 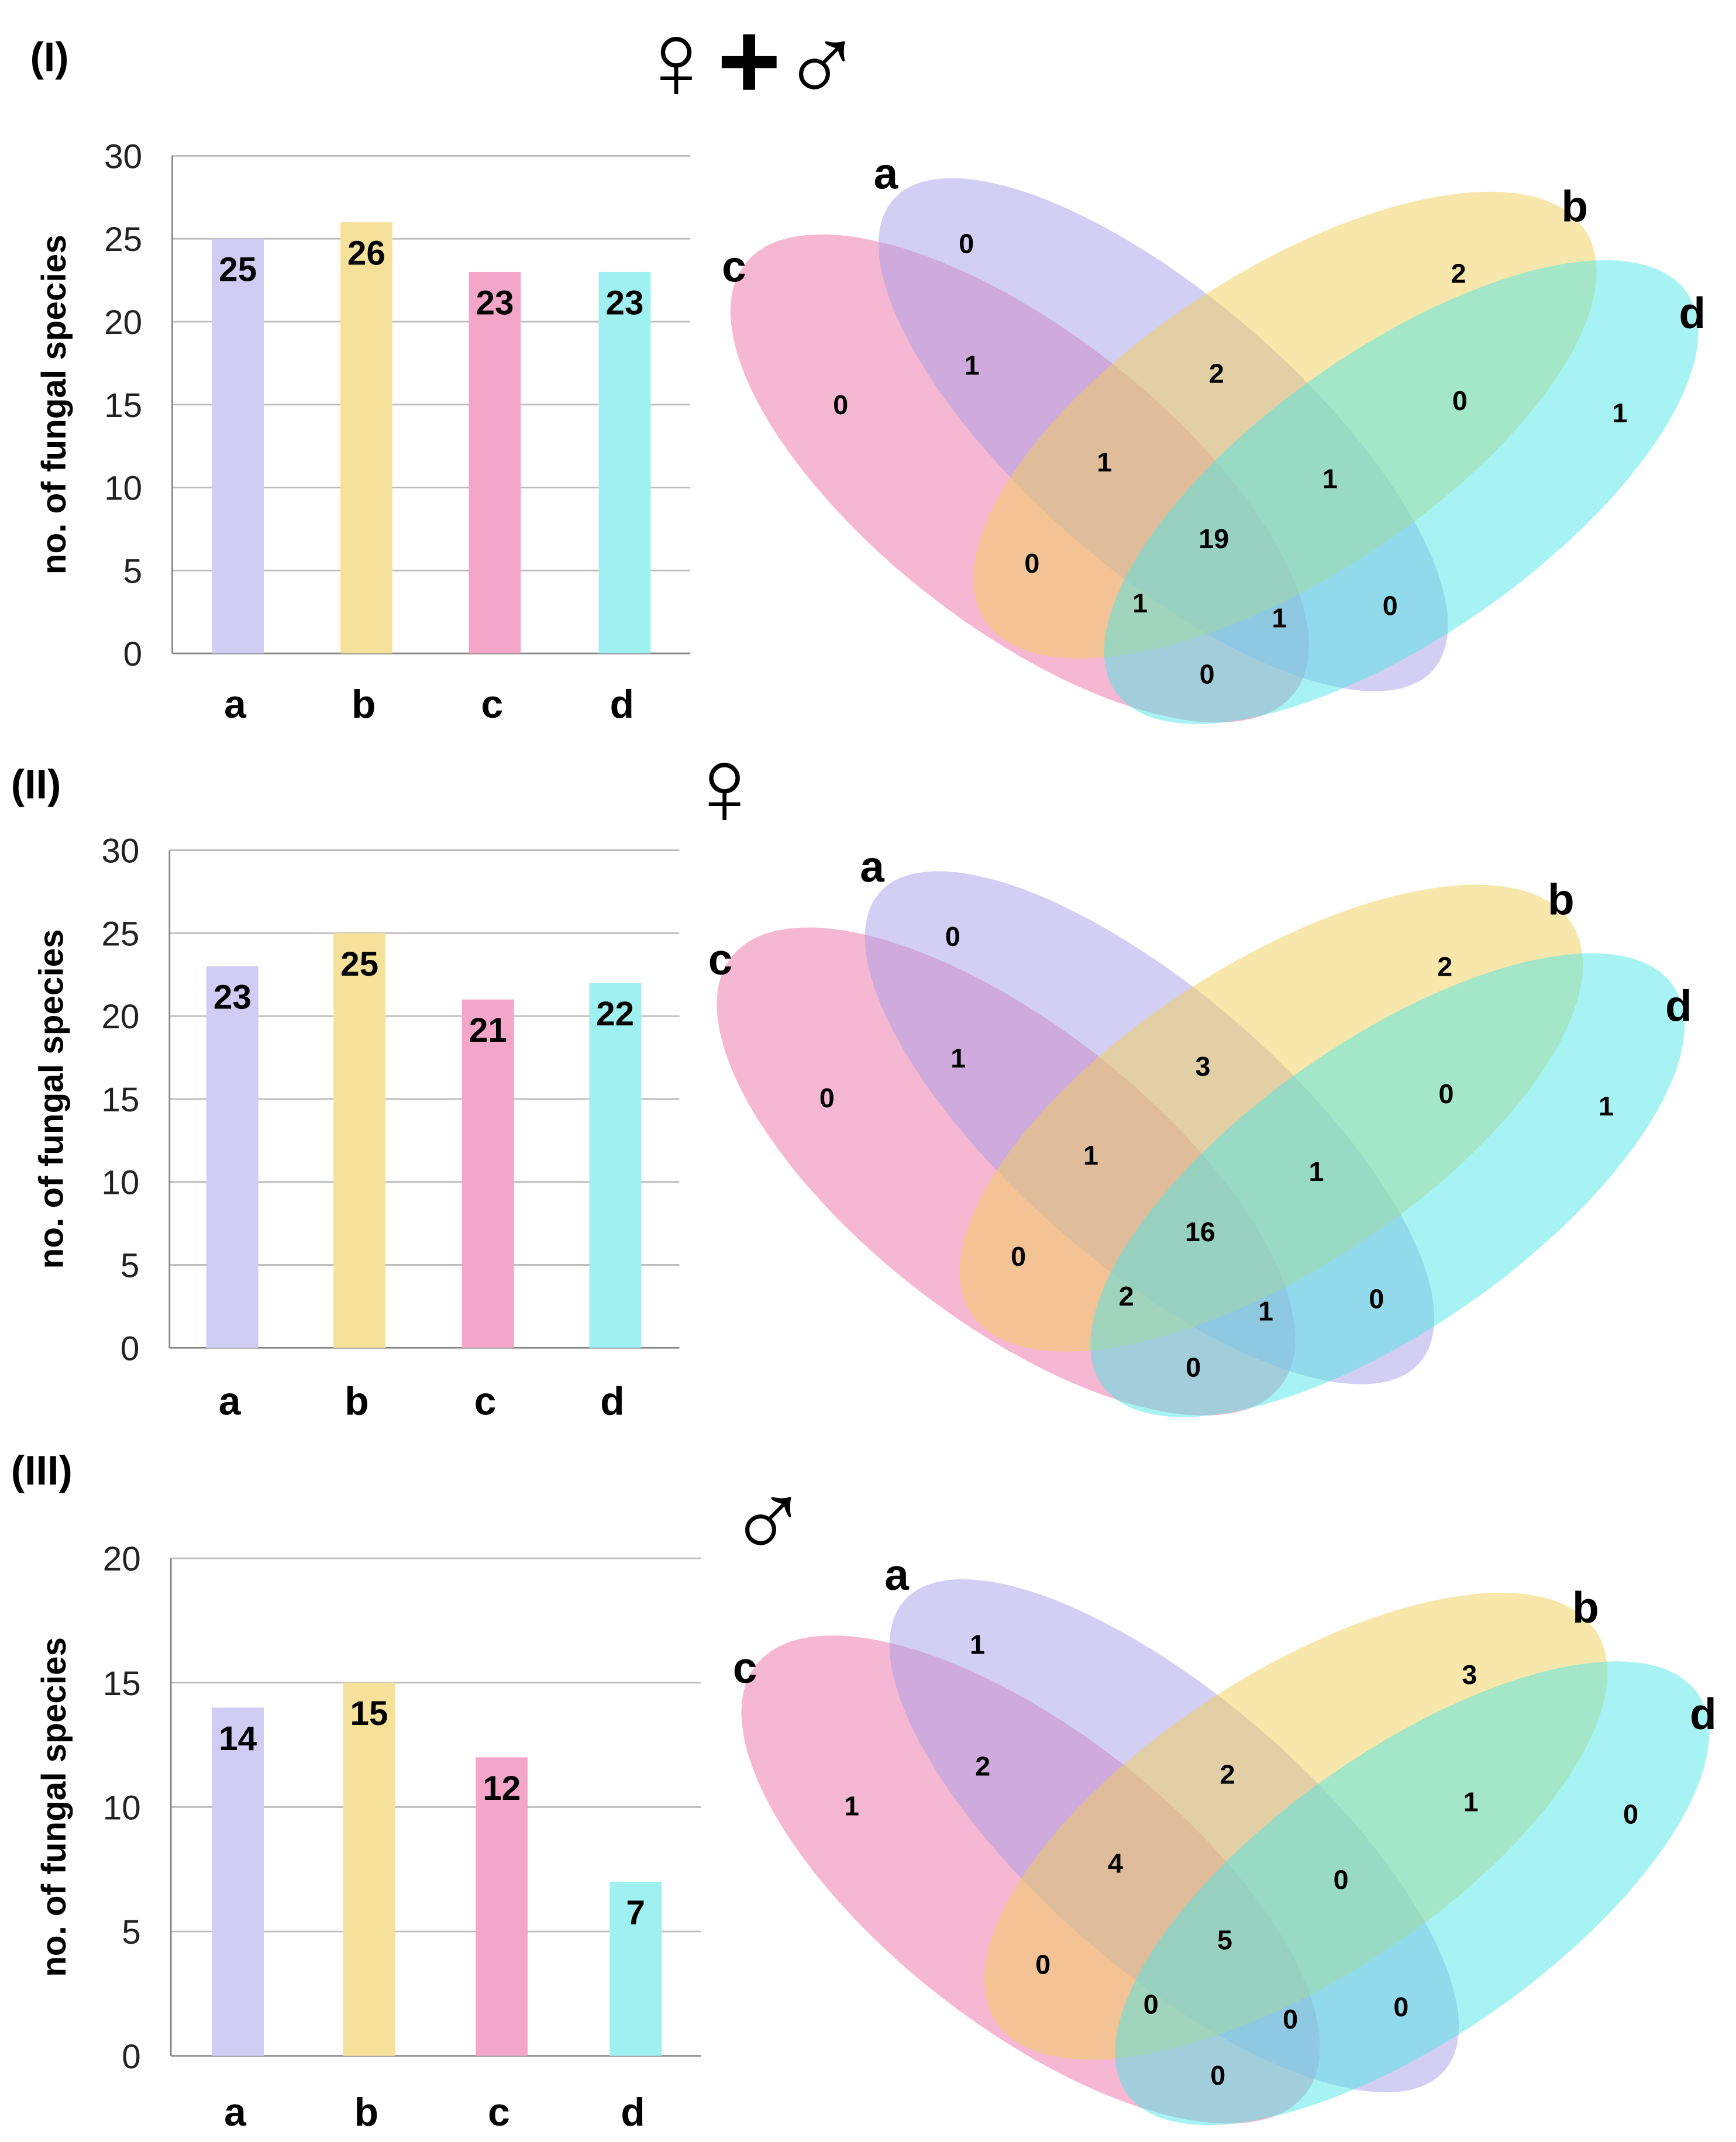 I want to click on sex-symbol: ♀, so click(x=725, y=786).